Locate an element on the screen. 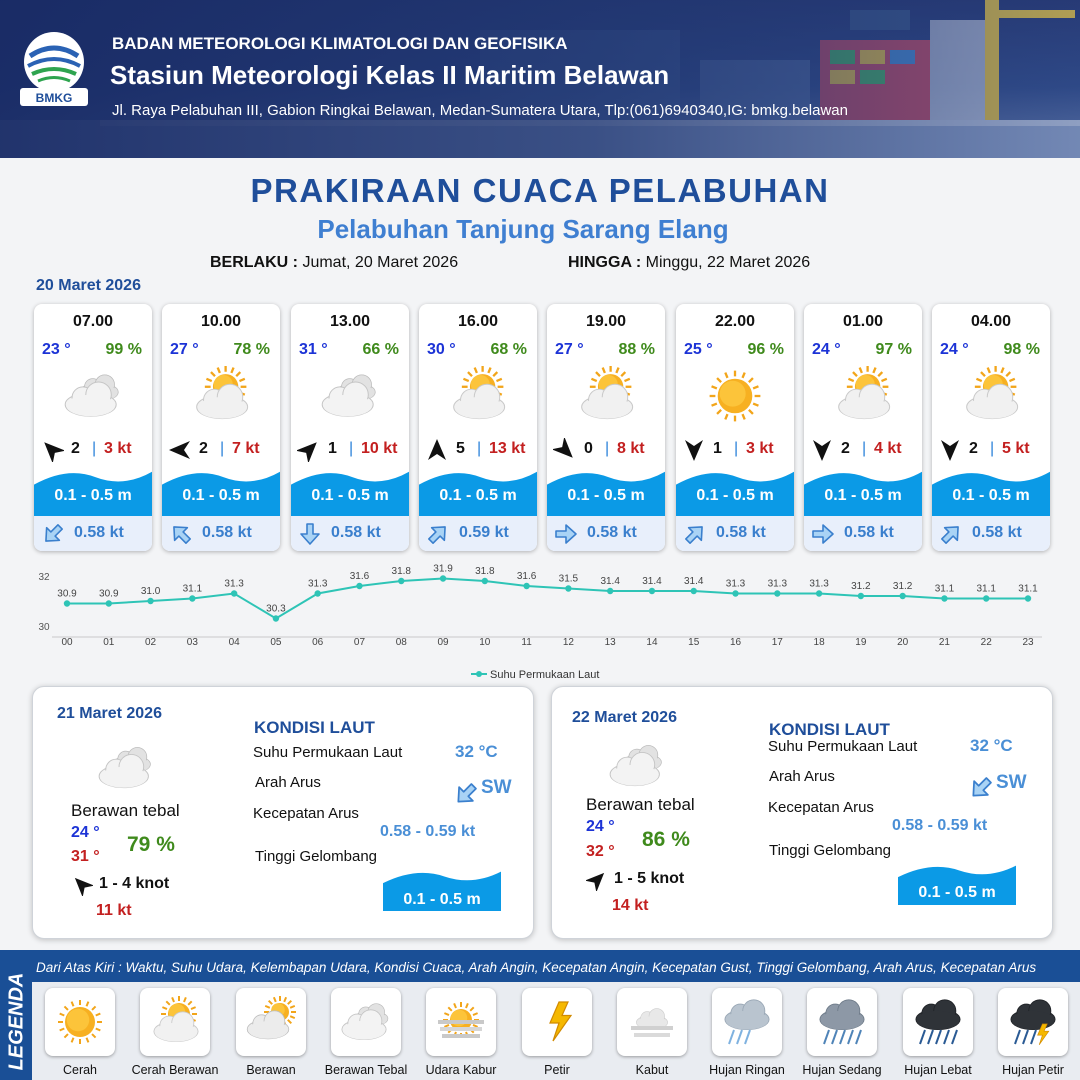 This screenshot has height=1080, width=1080. hujan-petir-icon is located at coordinates (1033, 1022).